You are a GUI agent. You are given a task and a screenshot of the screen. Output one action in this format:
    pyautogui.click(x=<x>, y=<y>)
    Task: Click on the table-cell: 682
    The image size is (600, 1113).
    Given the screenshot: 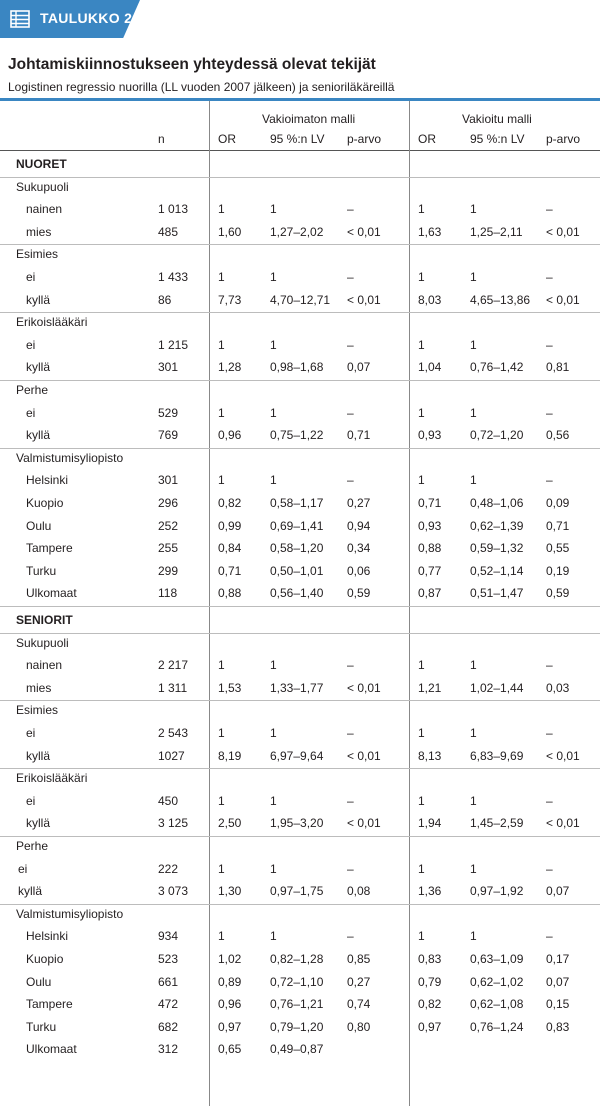 What is the action you would take?
    pyautogui.click(x=168, y=1026)
    